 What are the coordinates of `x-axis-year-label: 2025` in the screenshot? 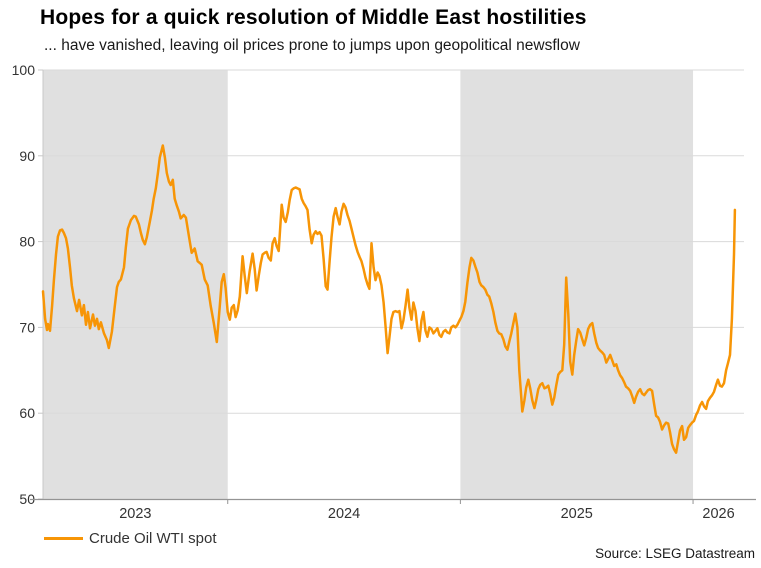 It's located at (577, 514).